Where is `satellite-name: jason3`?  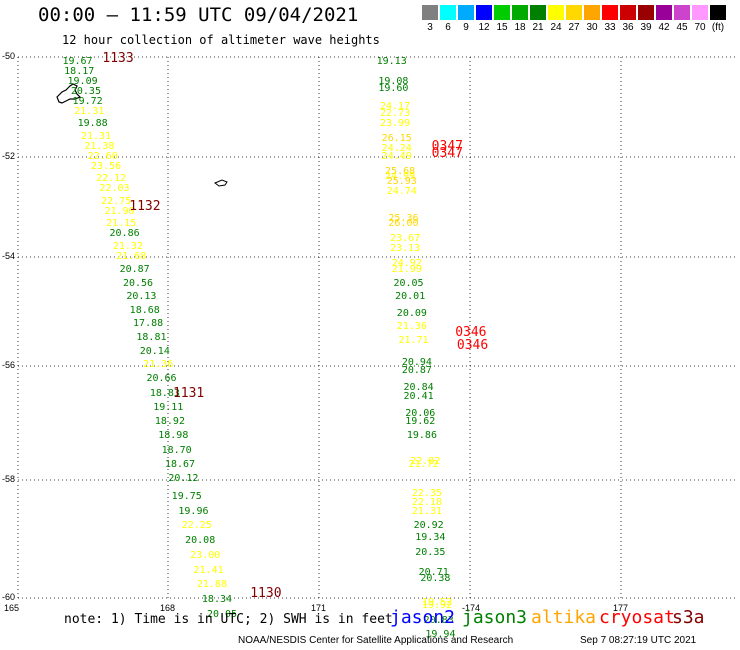
satellite-name: jason3 is located at coordinates (495, 617).